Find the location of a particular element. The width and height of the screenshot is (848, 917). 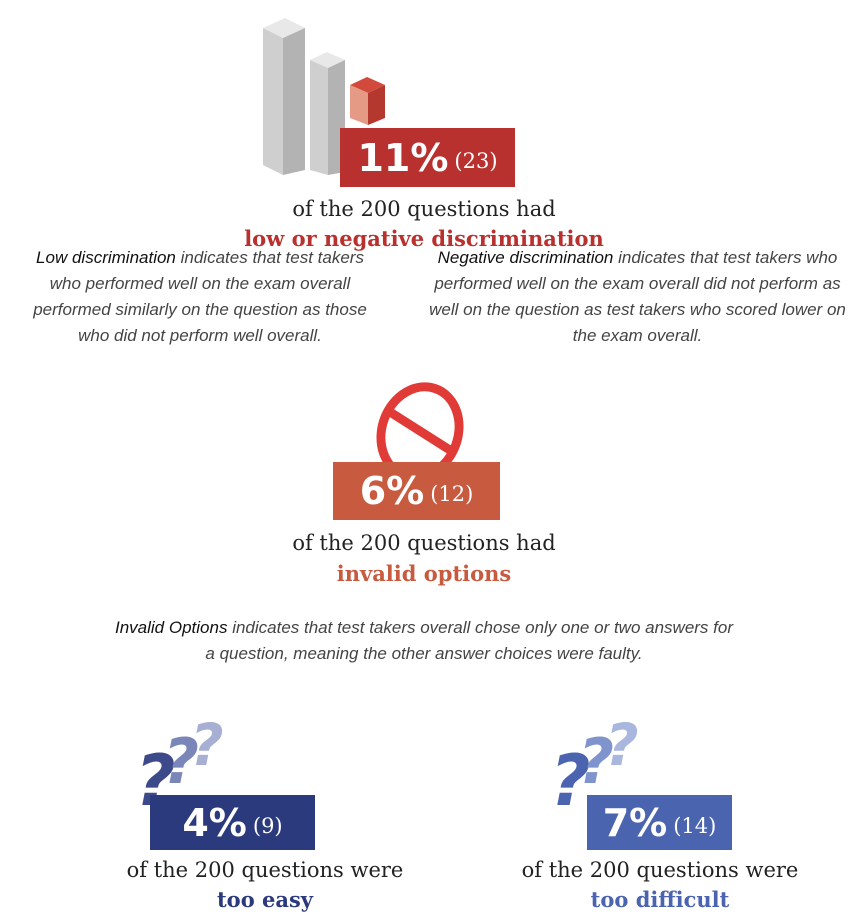

term: Invalid Options is located at coordinates (171, 627).